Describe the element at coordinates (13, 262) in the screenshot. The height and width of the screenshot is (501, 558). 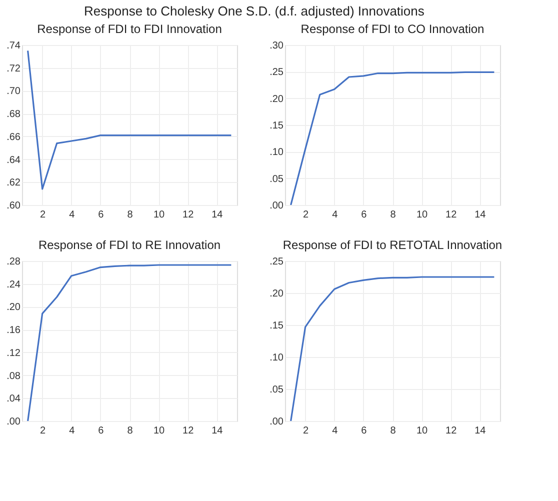
I see `y-tick-label: .28` at that location.